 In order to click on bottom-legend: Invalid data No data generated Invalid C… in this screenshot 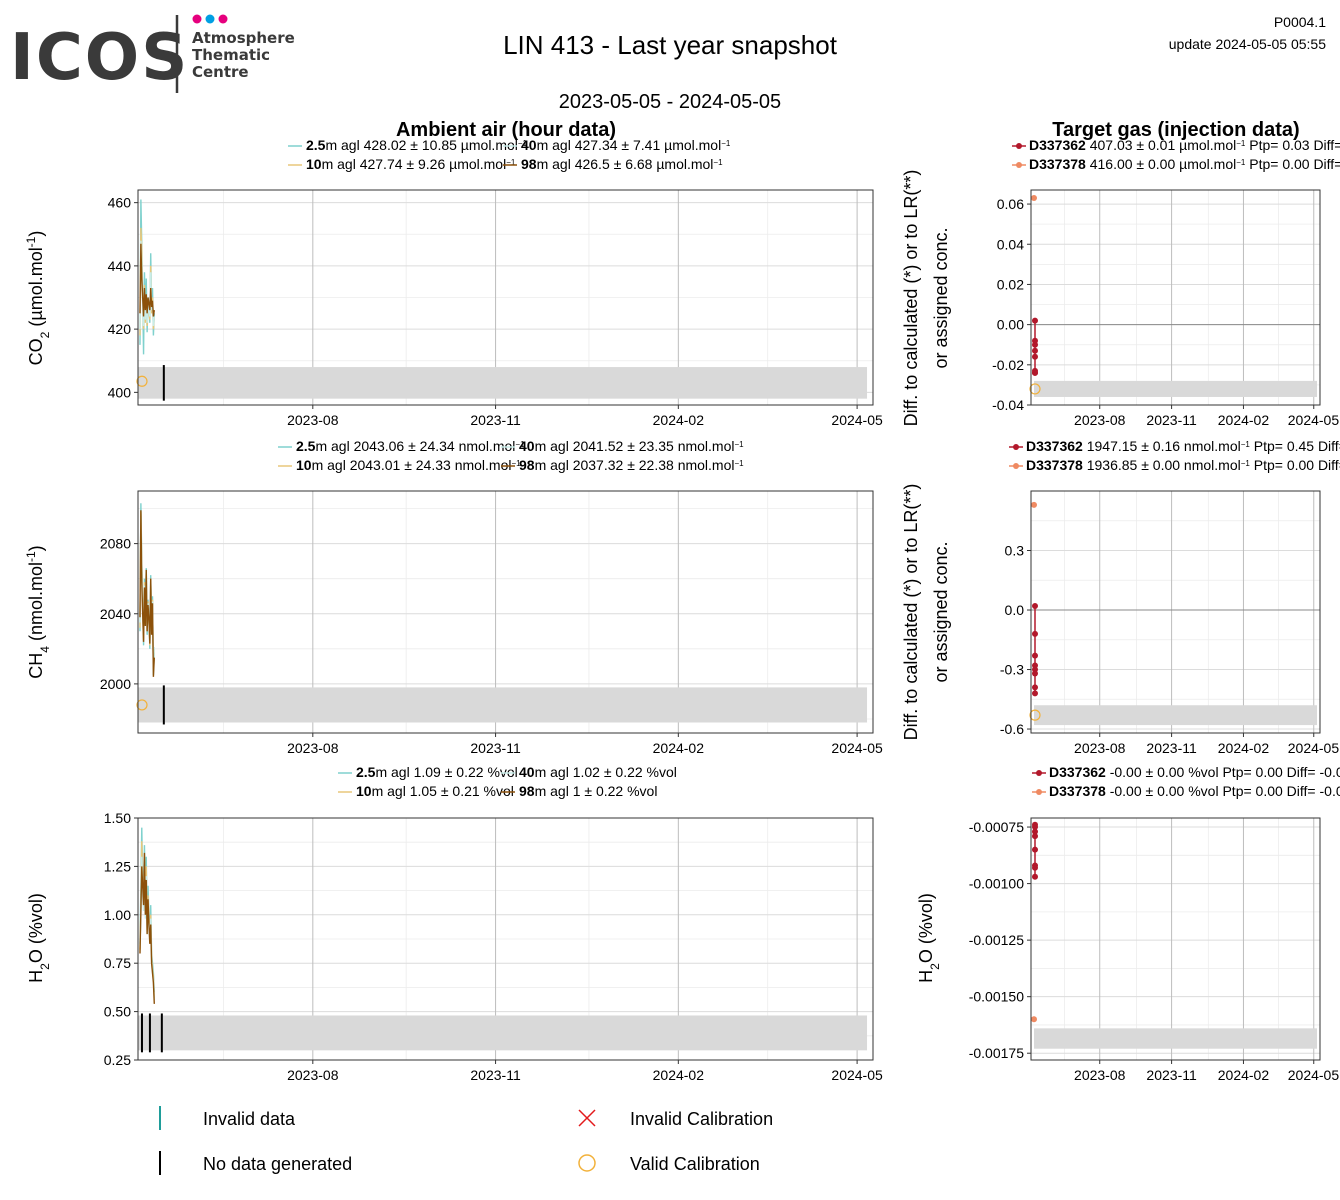, I will do `click(466, 1140)`.